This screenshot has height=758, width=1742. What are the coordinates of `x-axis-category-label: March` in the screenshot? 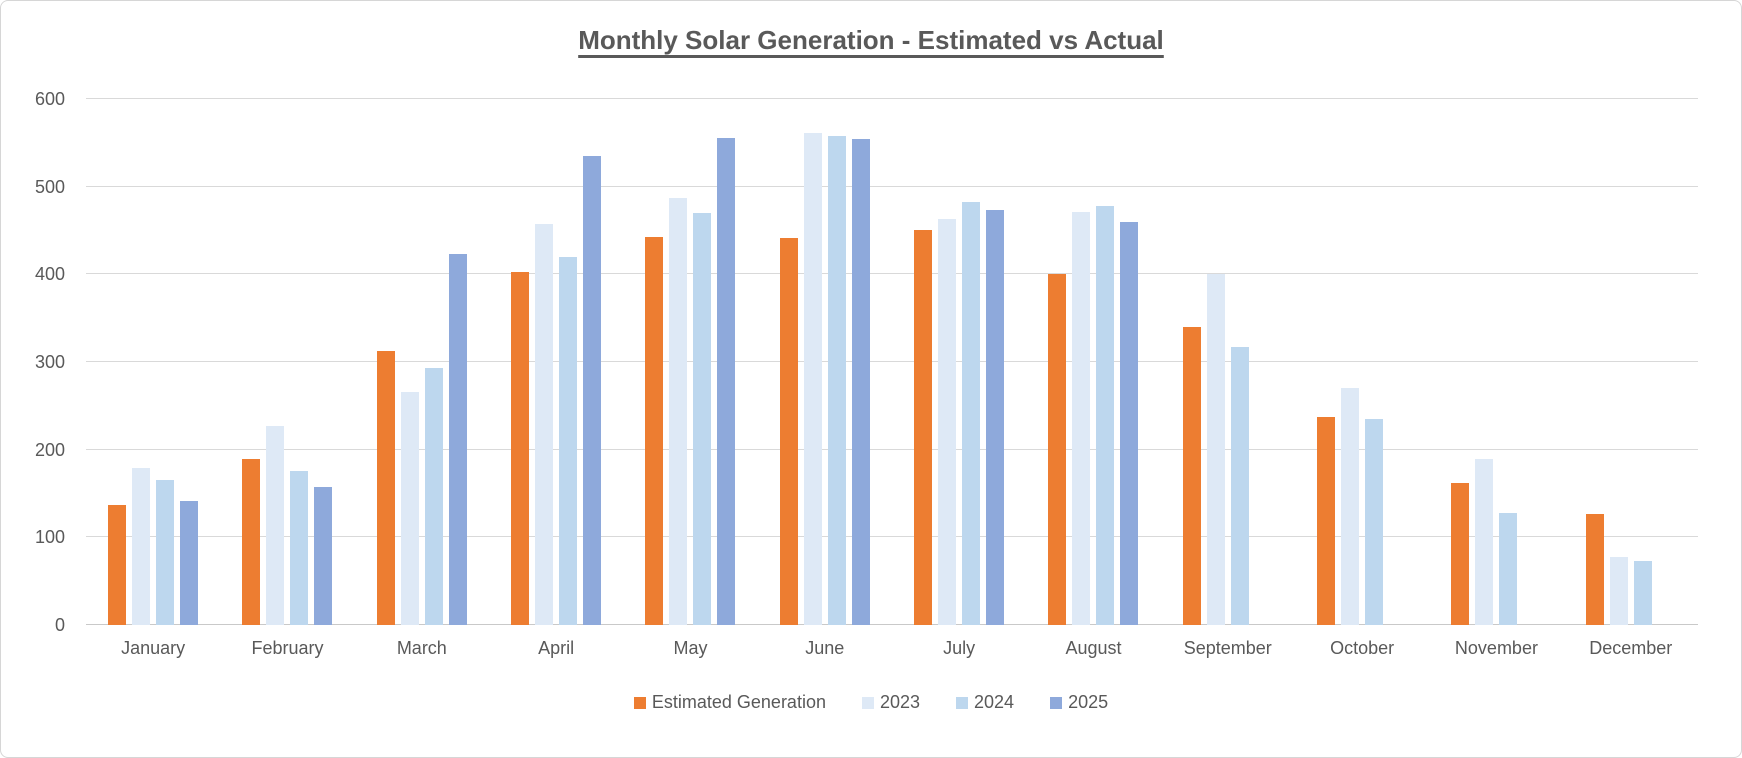 It's located at (421, 648).